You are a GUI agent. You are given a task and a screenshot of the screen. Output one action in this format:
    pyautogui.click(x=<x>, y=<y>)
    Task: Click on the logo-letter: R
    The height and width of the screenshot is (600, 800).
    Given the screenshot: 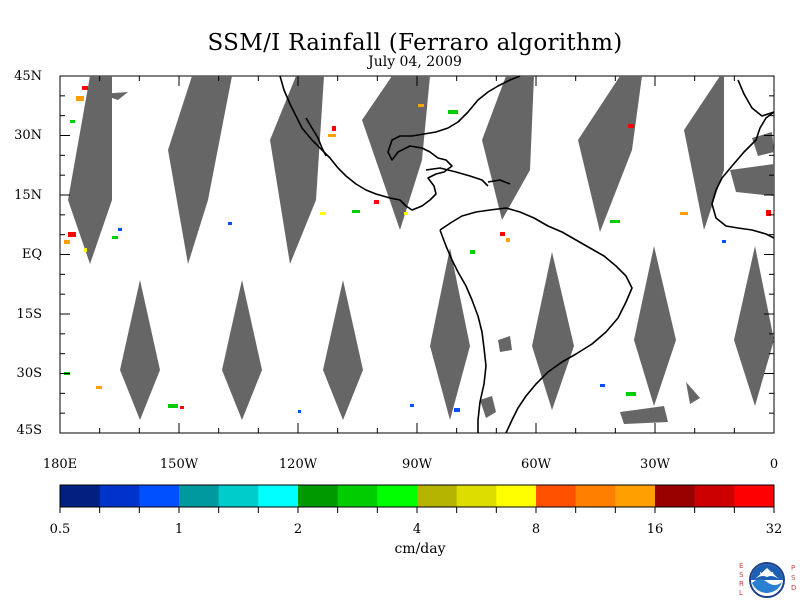 What is the action you would take?
    pyautogui.click(x=741, y=584)
    